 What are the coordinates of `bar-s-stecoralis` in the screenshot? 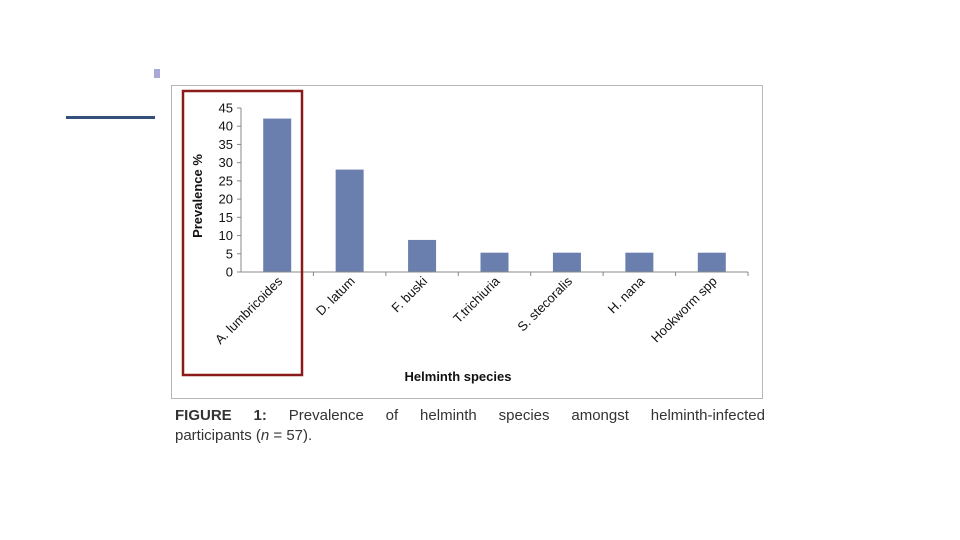 It's located at (566, 262).